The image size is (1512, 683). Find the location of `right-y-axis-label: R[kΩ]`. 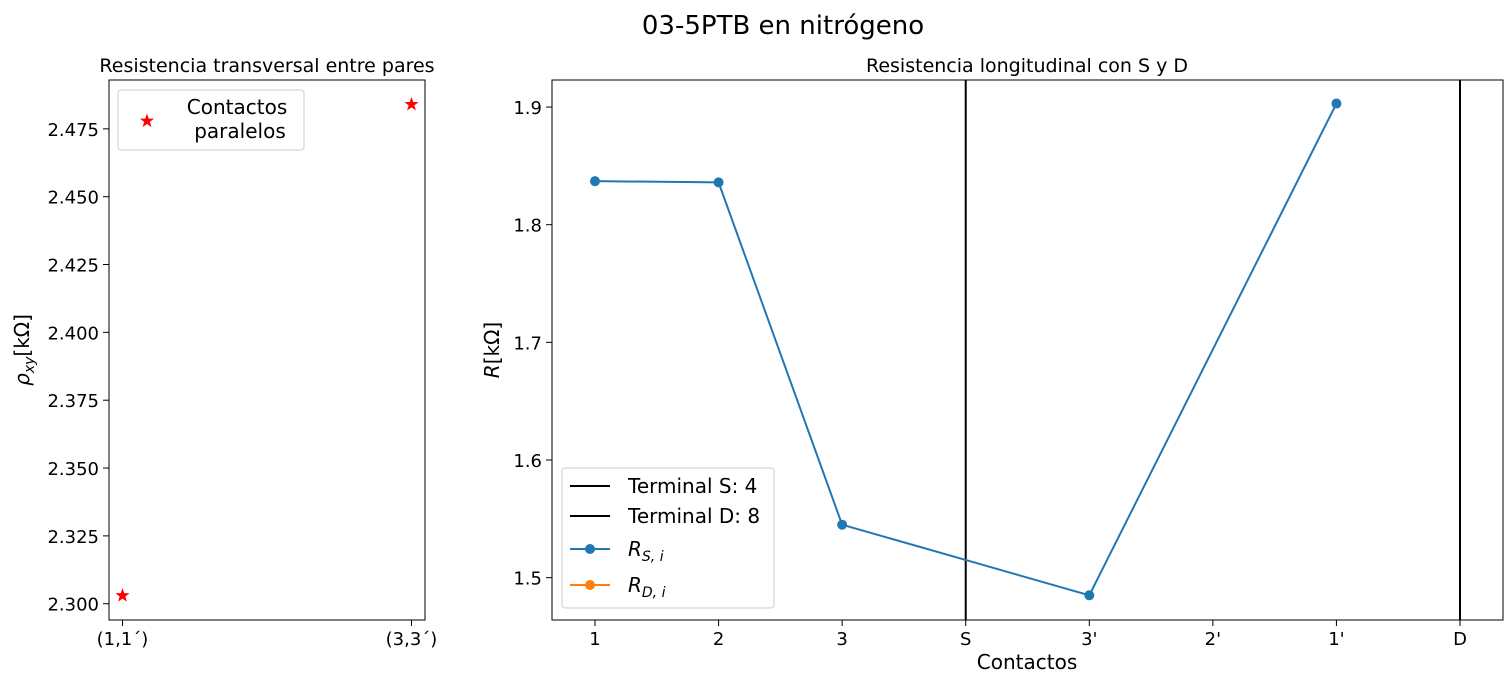

right-y-axis-label: R[kΩ] is located at coordinates (492, 350).